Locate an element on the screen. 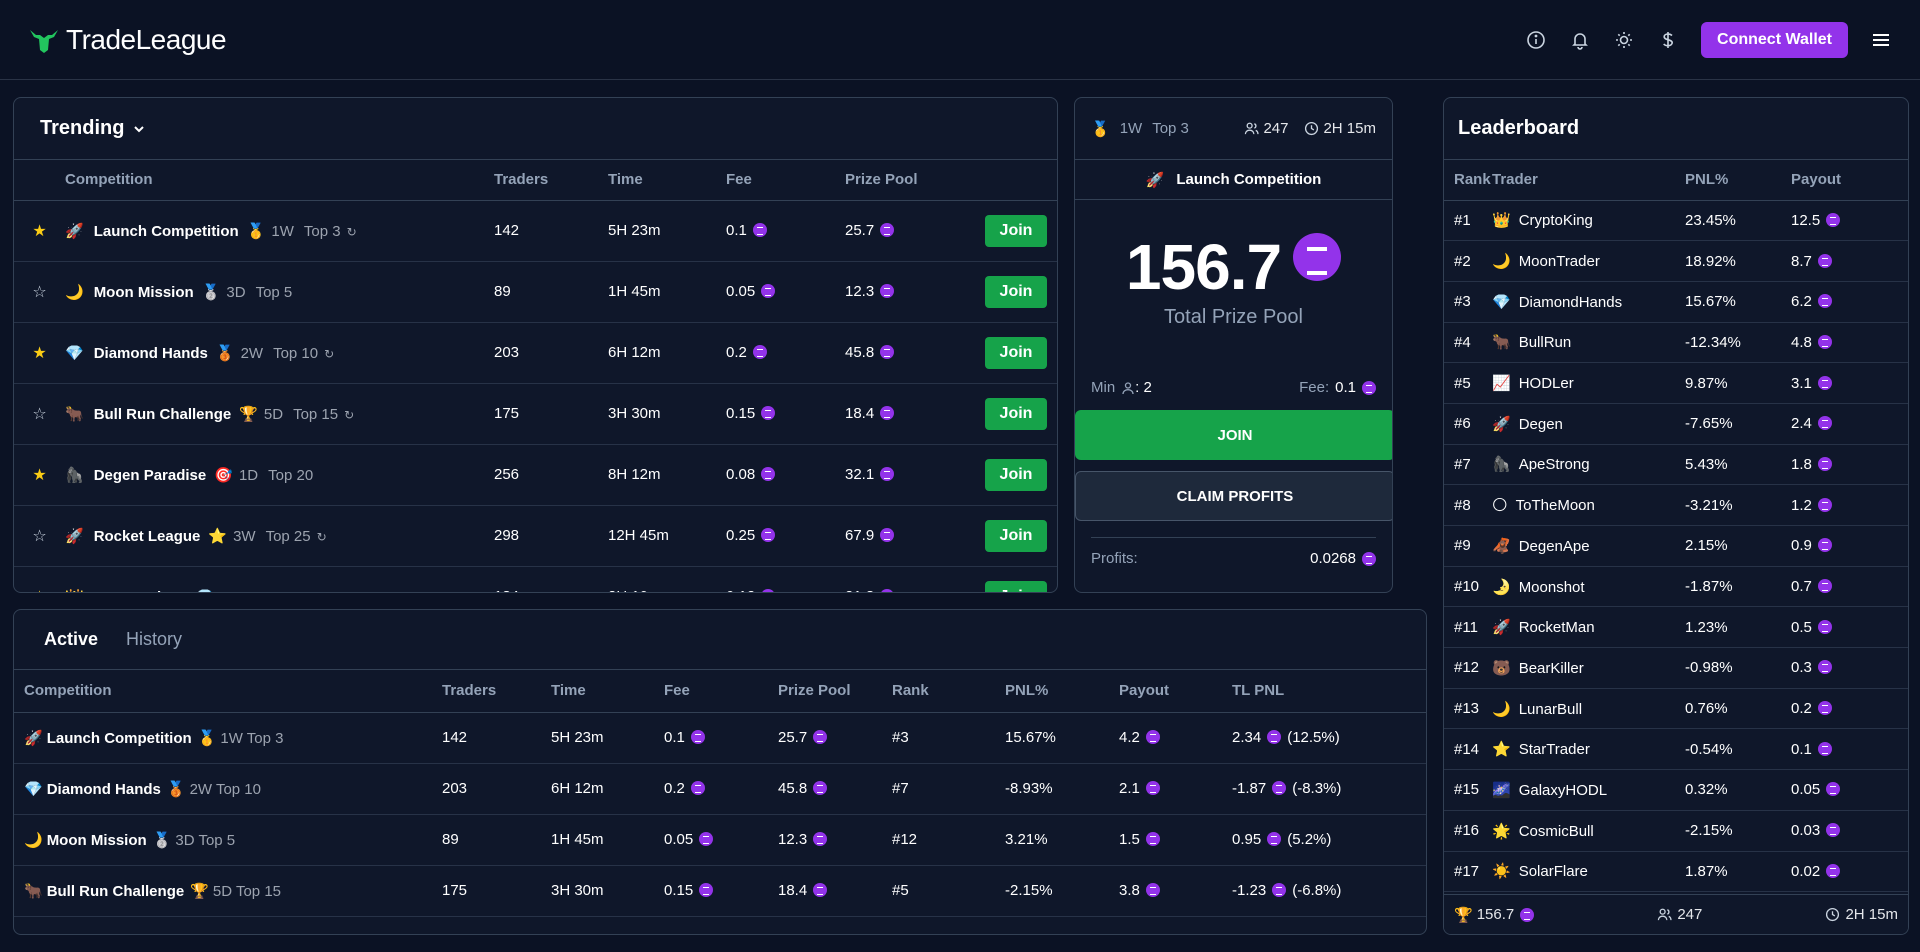 This screenshot has height=952, width=1920. rank-cell: #13 is located at coordinates (1468, 709).